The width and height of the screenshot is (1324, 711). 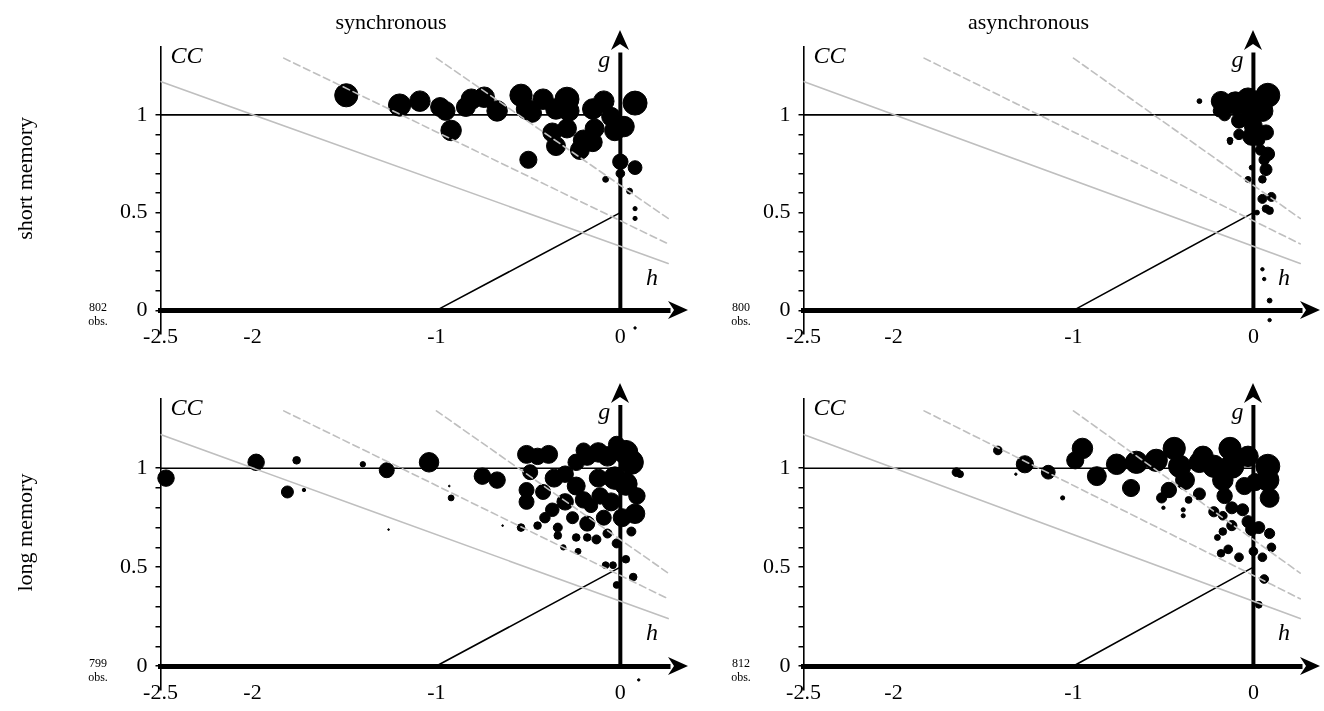 I want to click on text: 802 obs., so click(x=98, y=314).